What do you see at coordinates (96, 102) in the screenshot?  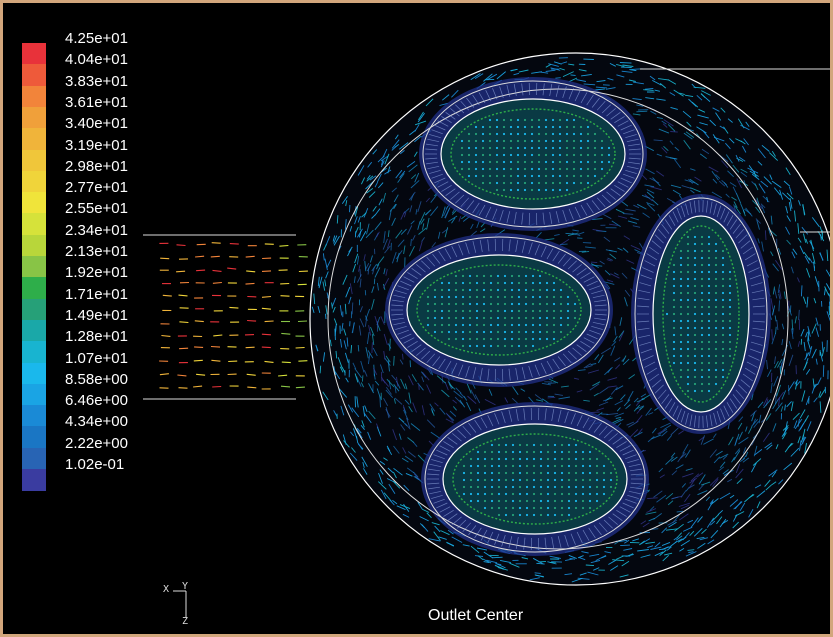 I see `colorbar-label: 3.61e+01` at bounding box center [96, 102].